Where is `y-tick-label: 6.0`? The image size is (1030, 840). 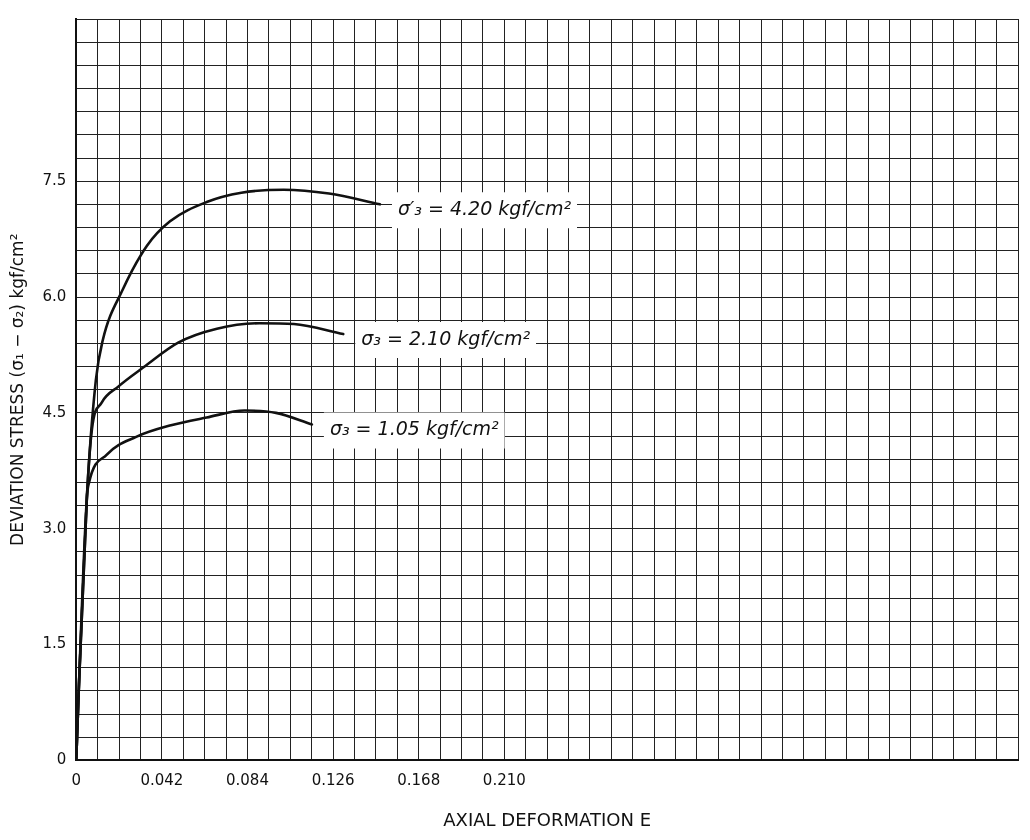 y-tick-label: 6.0 is located at coordinates (54, 295).